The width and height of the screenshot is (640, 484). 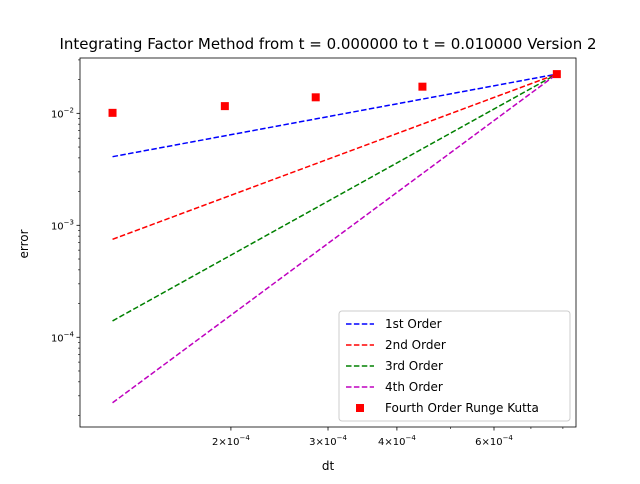 What do you see at coordinates (414, 366) in the screenshot?
I see `legend-label: 3rd Order` at bounding box center [414, 366].